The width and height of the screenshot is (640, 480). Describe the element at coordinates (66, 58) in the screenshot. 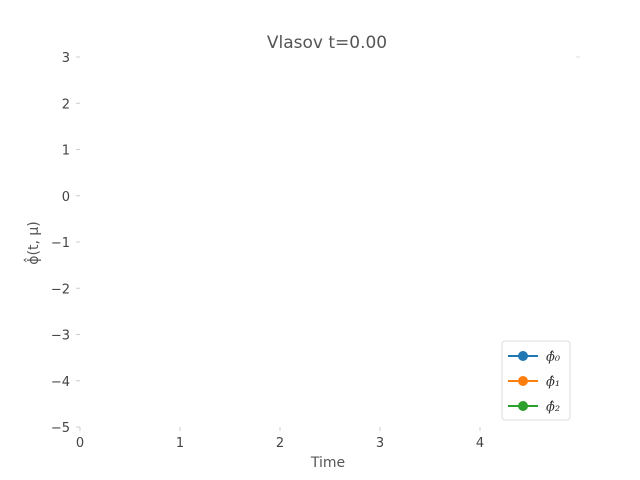

I see `y-tick-label: 3` at that location.